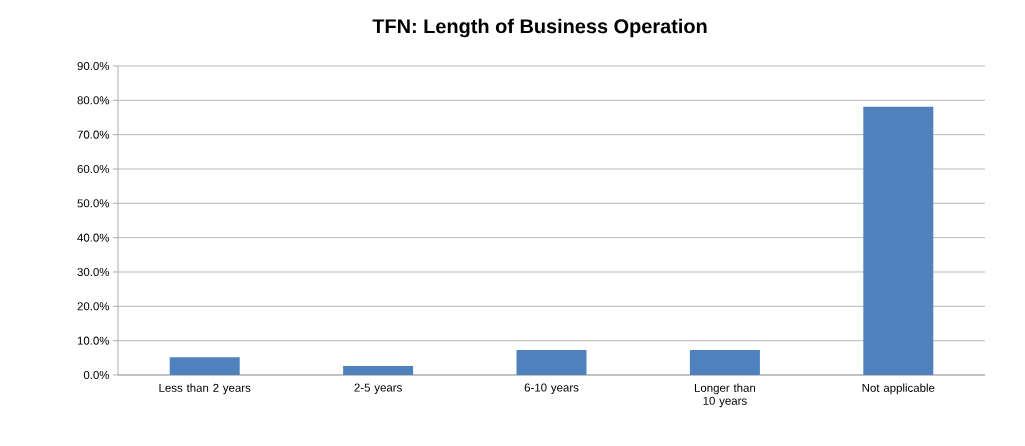 Image resolution: width=1025 pixels, height=446 pixels. What do you see at coordinates (725, 395) in the screenshot?
I see `x-tick-label: Longer than 10 years` at bounding box center [725, 395].